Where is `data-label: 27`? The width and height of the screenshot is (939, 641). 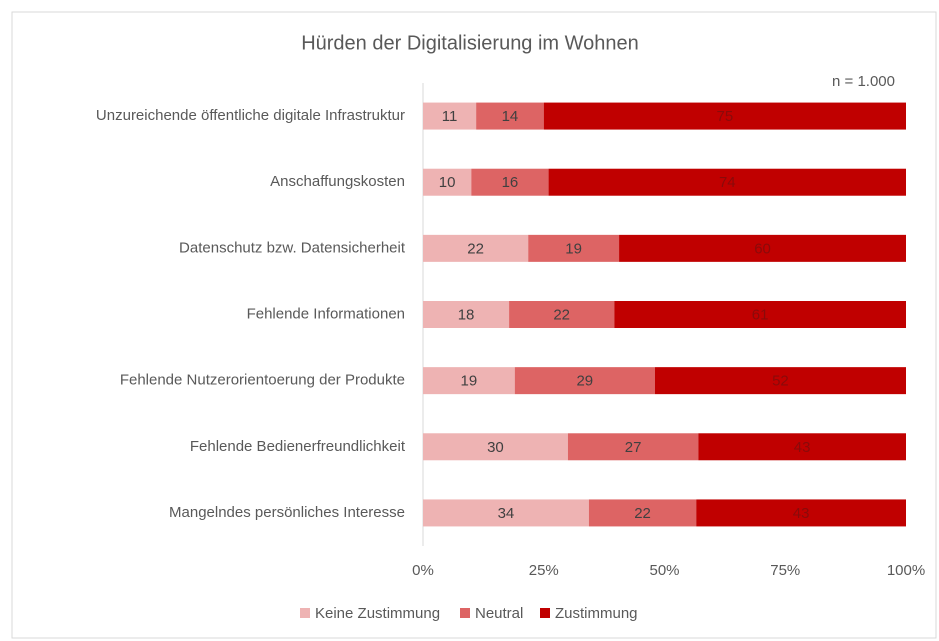 data-label: 27 is located at coordinates (633, 447).